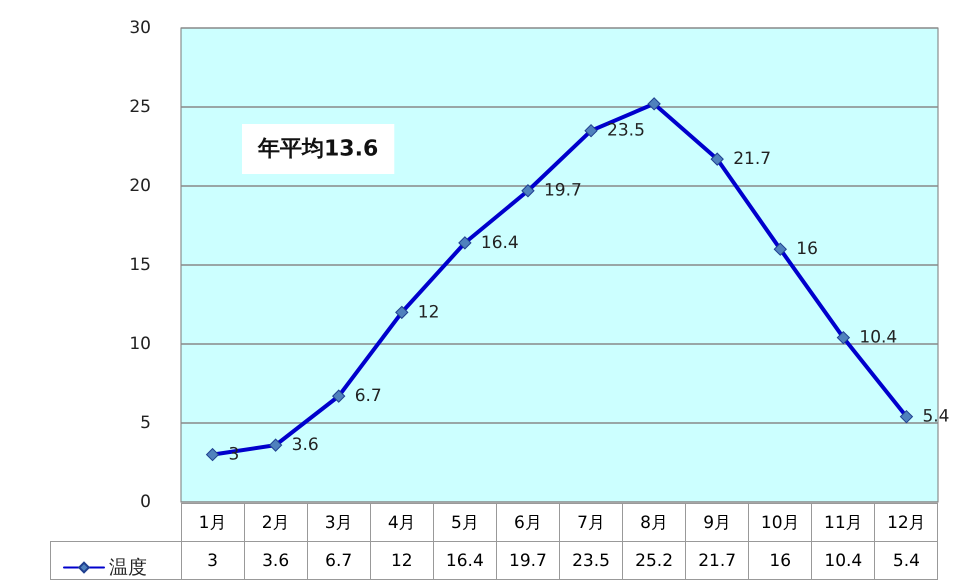 The width and height of the screenshot is (959, 583). Describe the element at coordinates (145, 502) in the screenshot. I see `y-tick-label: 0` at that location.